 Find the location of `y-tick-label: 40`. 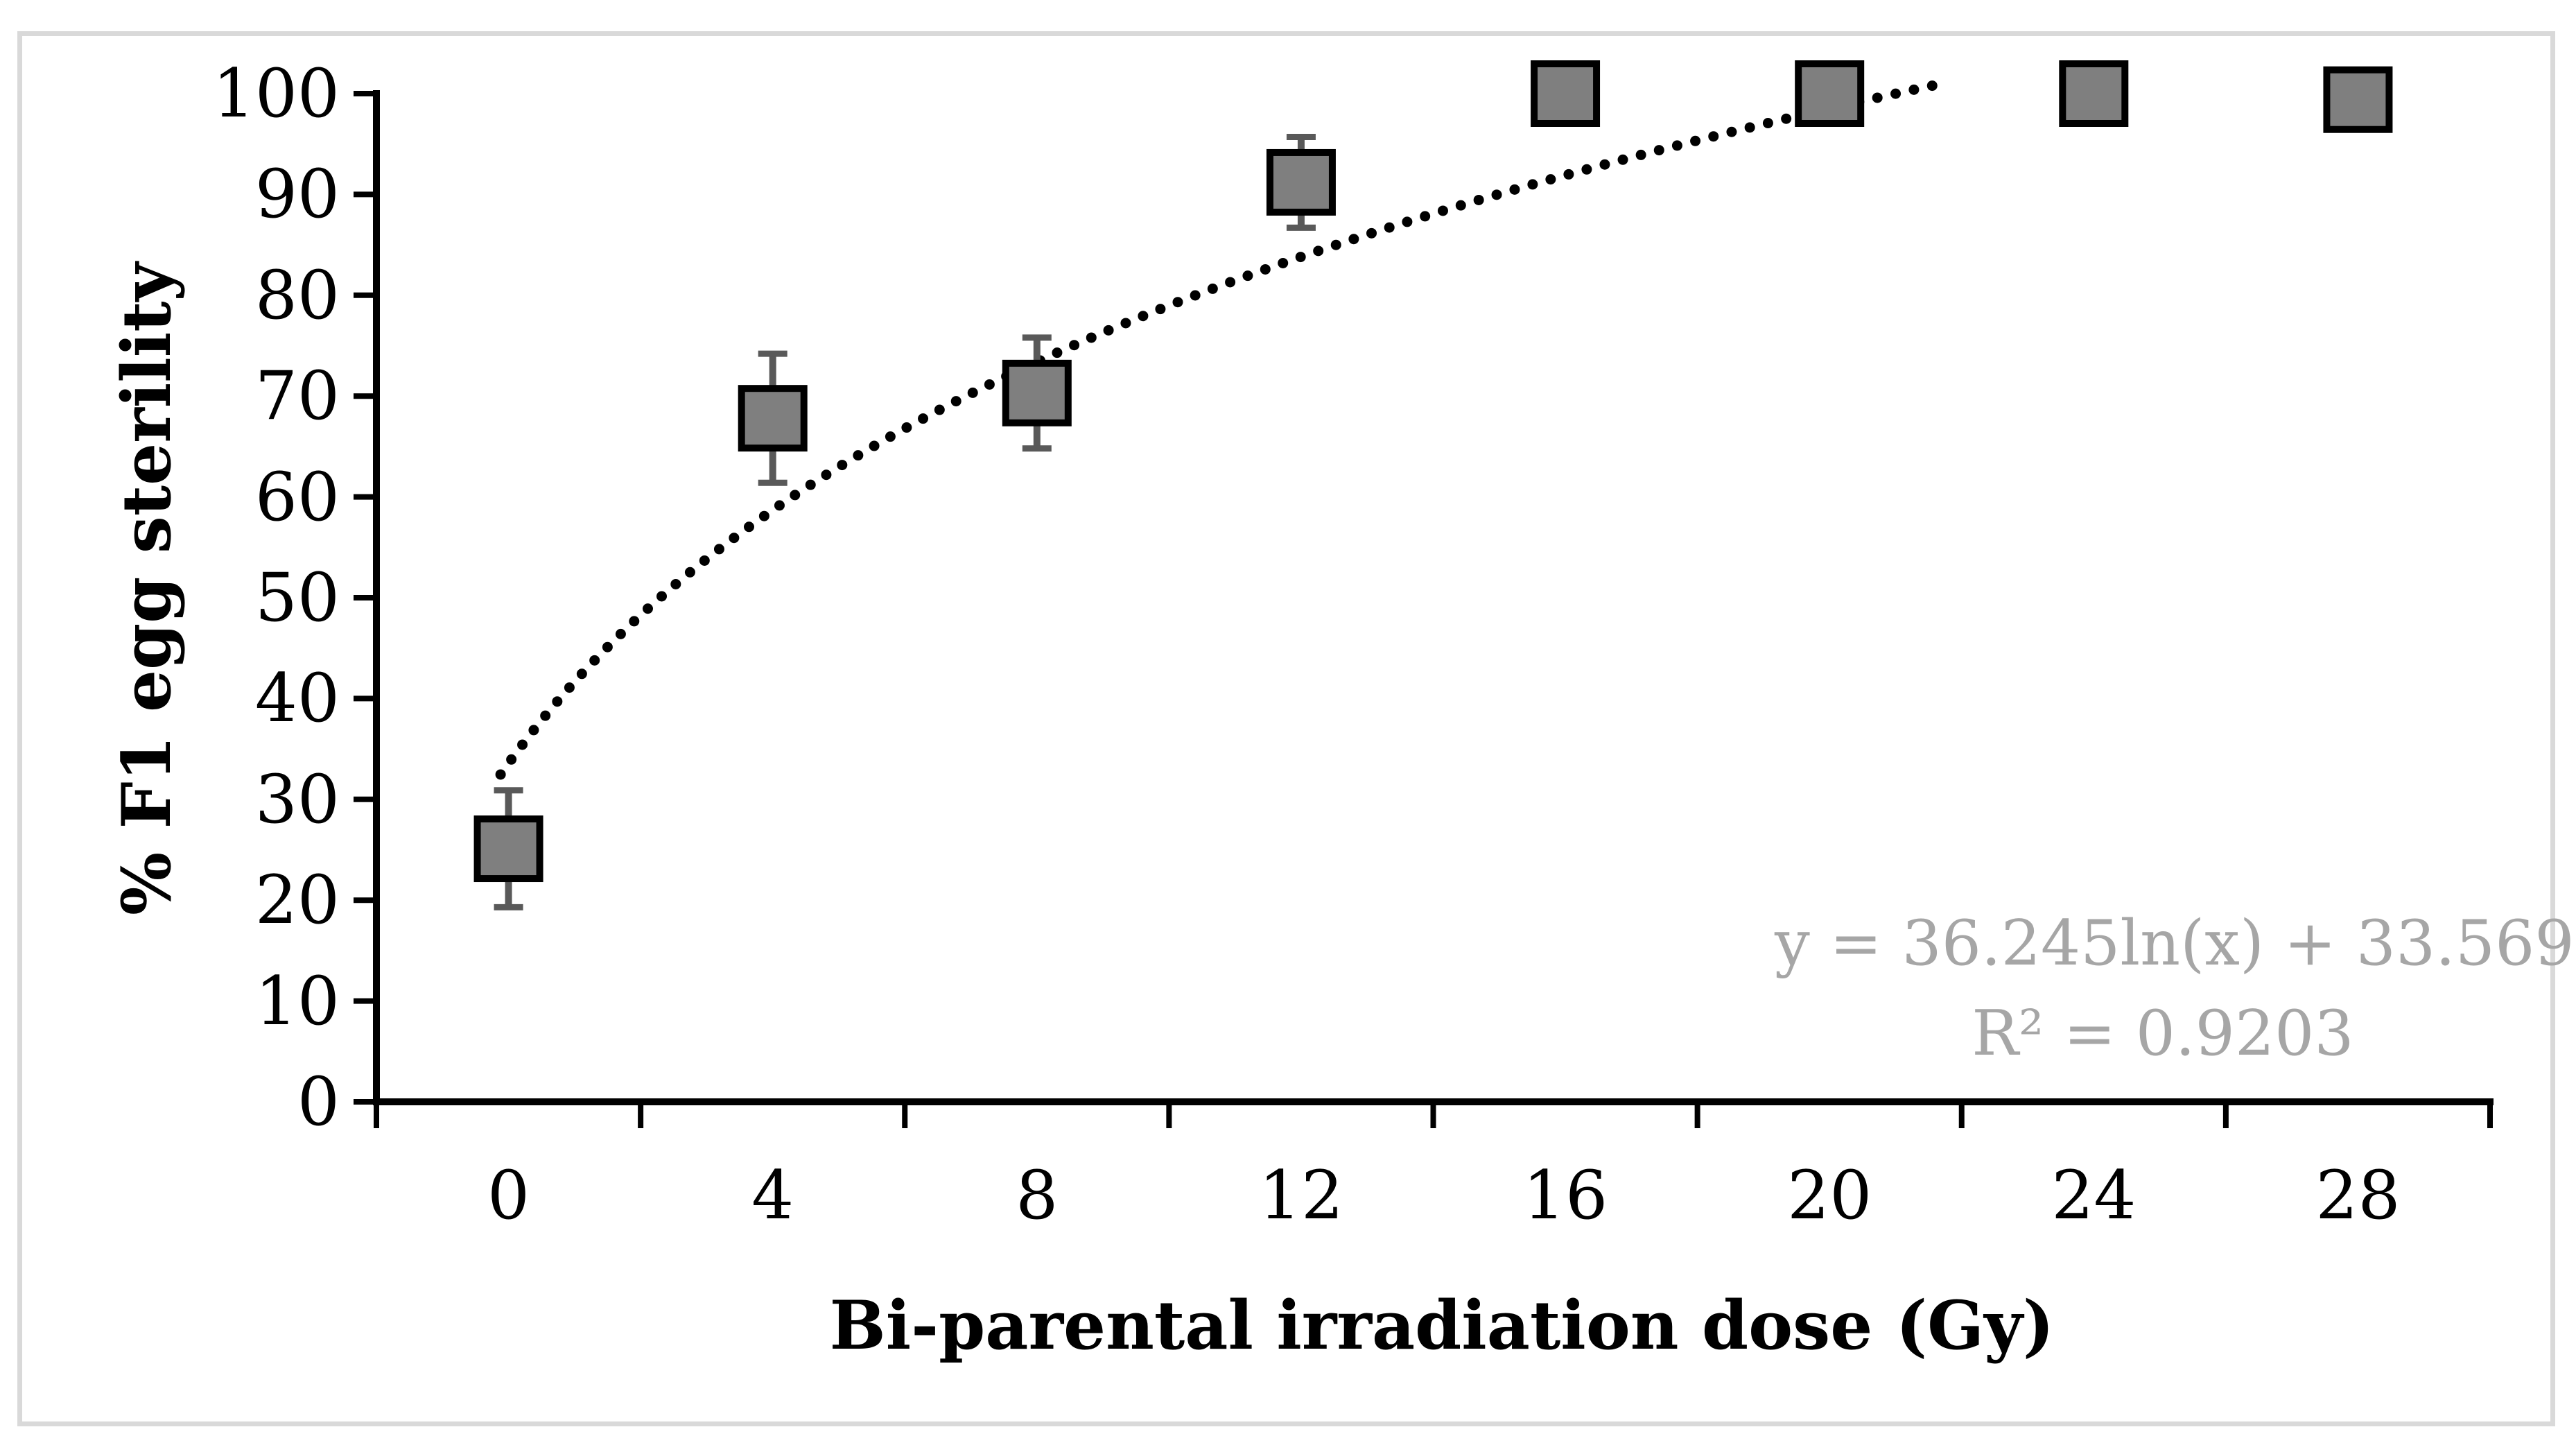

y-tick-label: 40 is located at coordinates (297, 698).